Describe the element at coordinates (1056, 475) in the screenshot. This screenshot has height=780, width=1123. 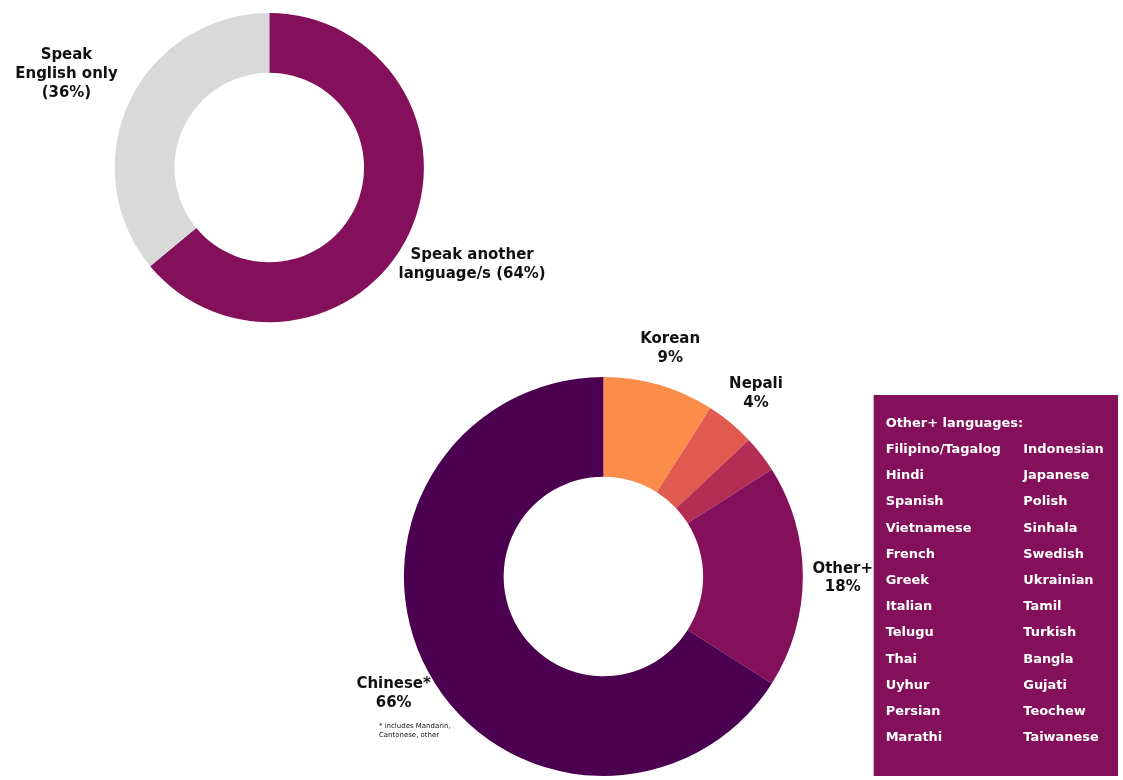
I see `text: Japanese` at that location.